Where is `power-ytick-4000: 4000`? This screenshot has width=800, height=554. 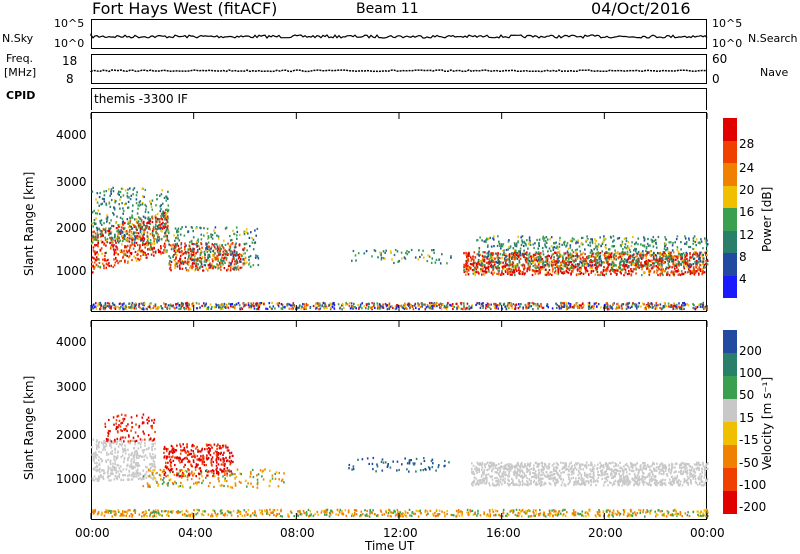 power-ytick-4000: 4000 is located at coordinates (71, 135).